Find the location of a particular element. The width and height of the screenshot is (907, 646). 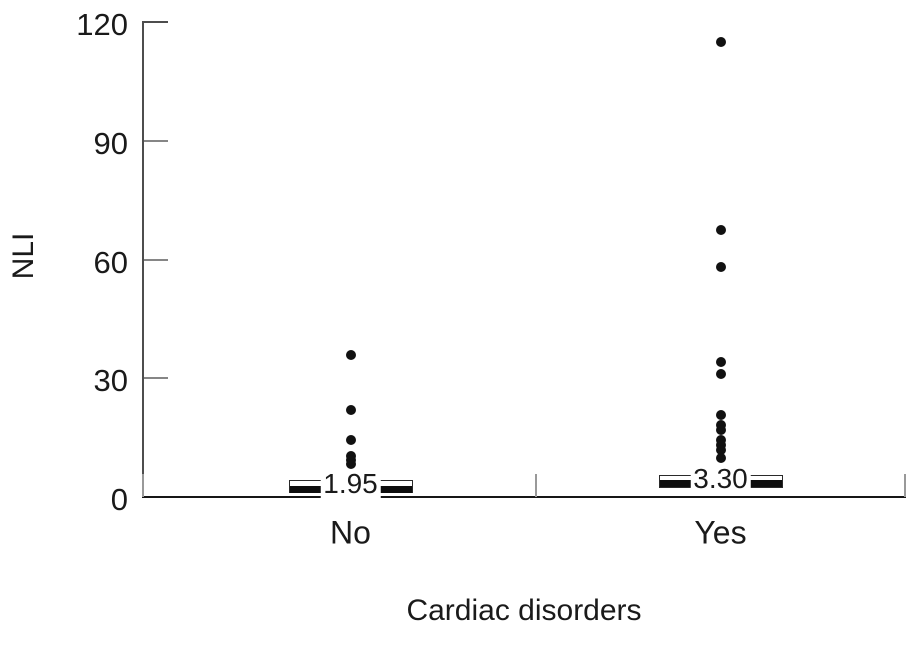

y-tick-label: 120 is located at coordinates (102, 24).